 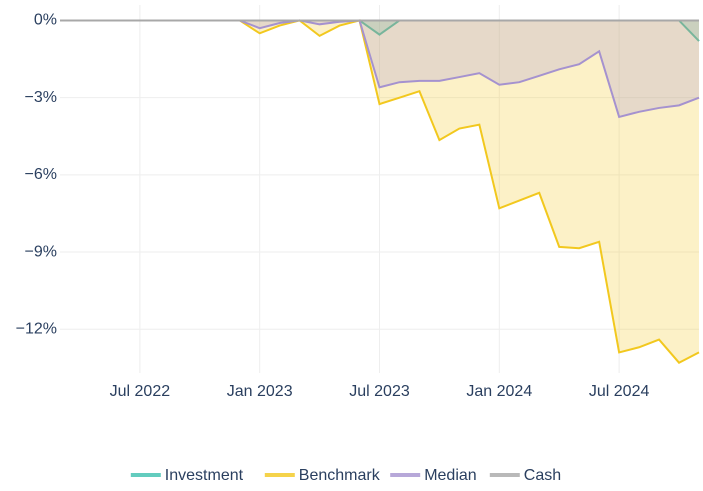 I want to click on y-tick-label: −9%, so click(x=41, y=251).